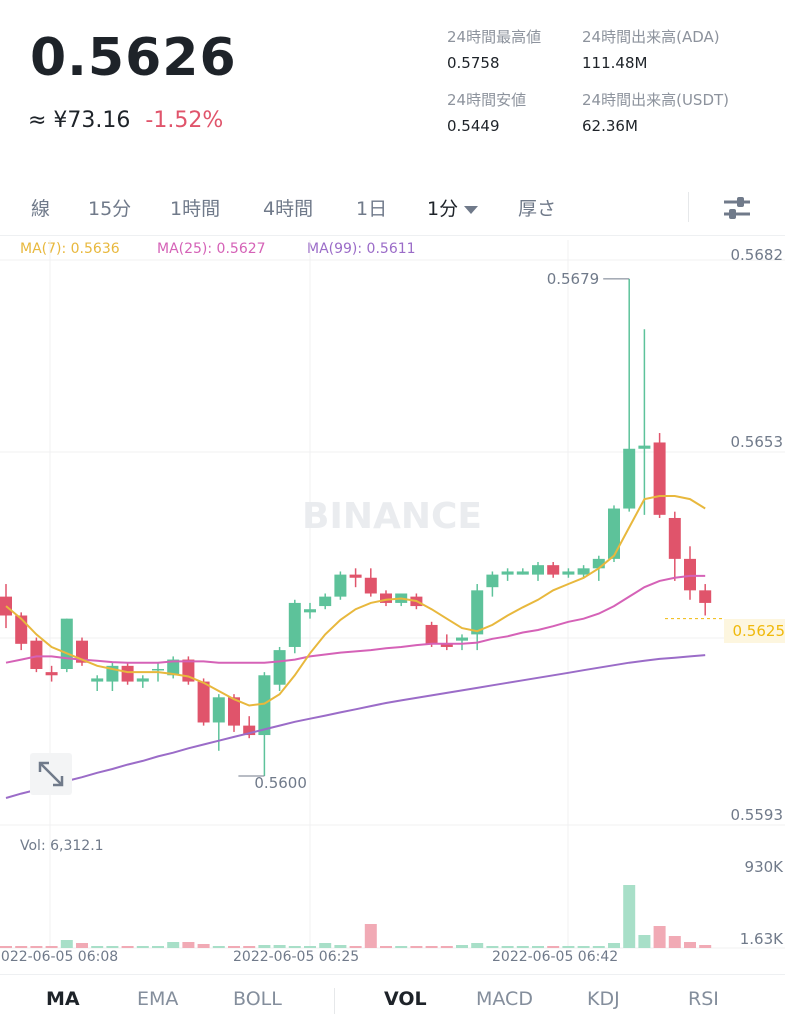  Describe the element at coordinates (471, 209) in the screenshot. I see `caret-down-icon` at that location.